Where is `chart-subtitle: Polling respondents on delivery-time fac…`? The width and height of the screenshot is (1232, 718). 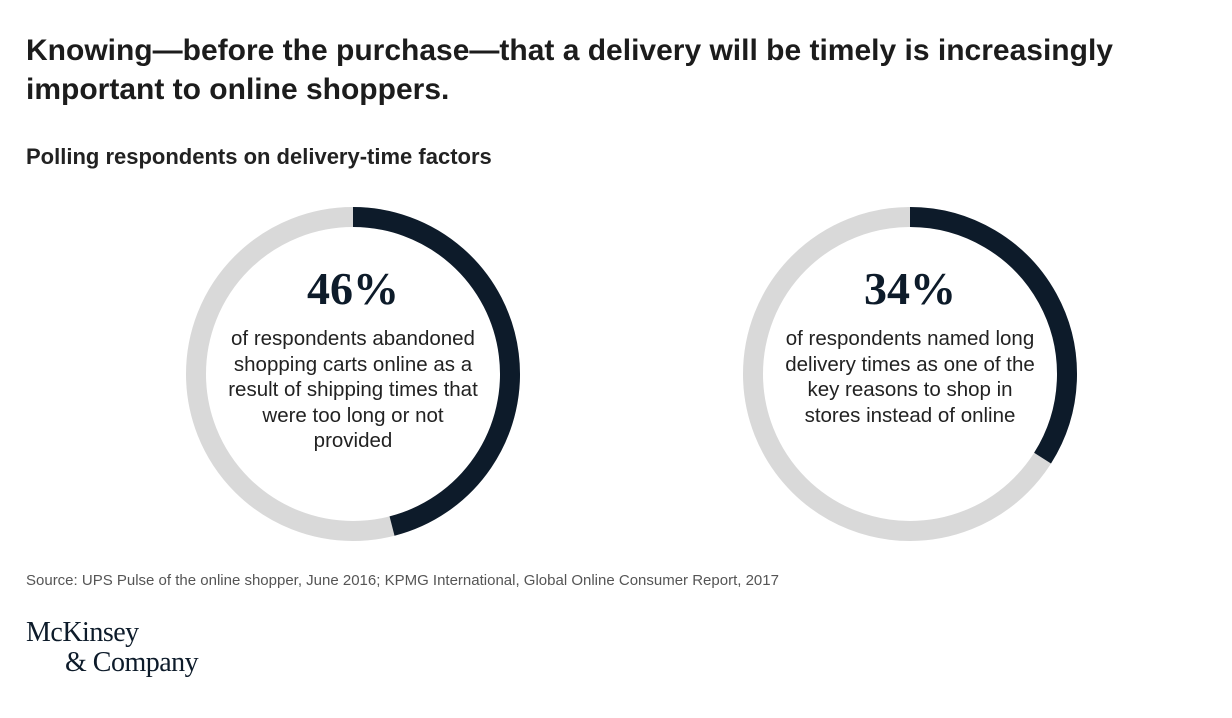 chart-subtitle: Polling respondents on delivery-time fac… is located at coordinates (259, 156).